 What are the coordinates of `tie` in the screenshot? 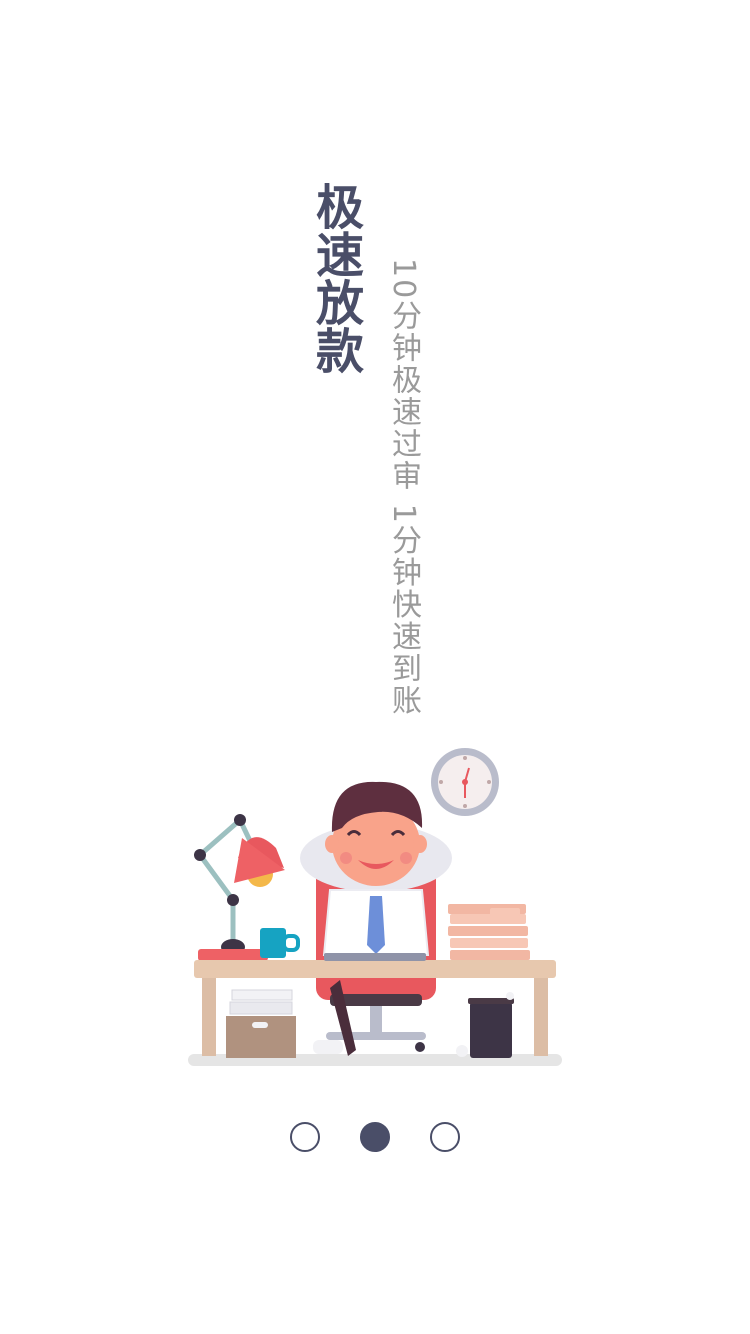 It's located at (376, 925).